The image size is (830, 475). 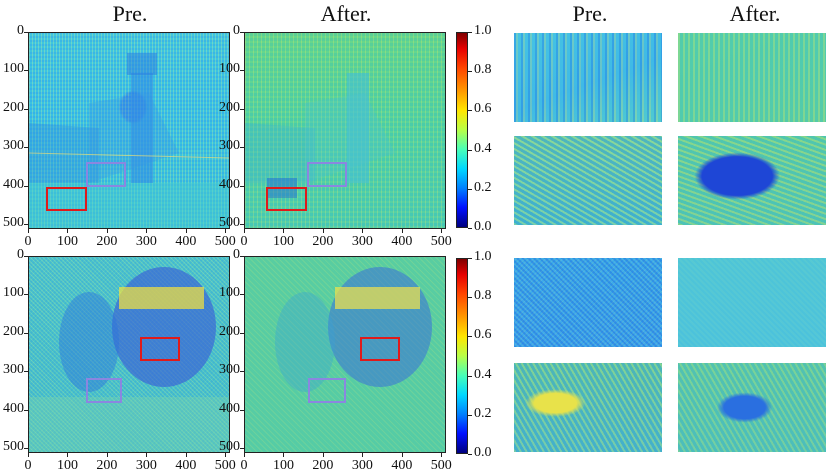 What do you see at coordinates (483, 452) in the screenshot?
I see `colorbar-tick-label: 0.0` at bounding box center [483, 452].